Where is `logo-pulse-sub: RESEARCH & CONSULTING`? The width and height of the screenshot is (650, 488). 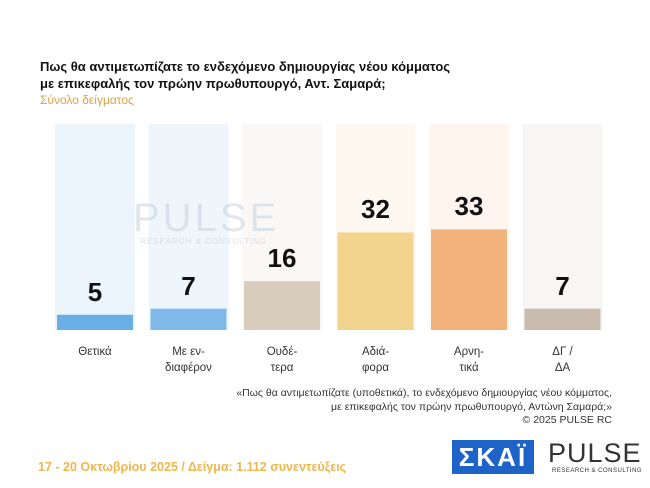
logo-pulse-sub: RESEARCH & CONSULTING is located at coordinates (597, 471).